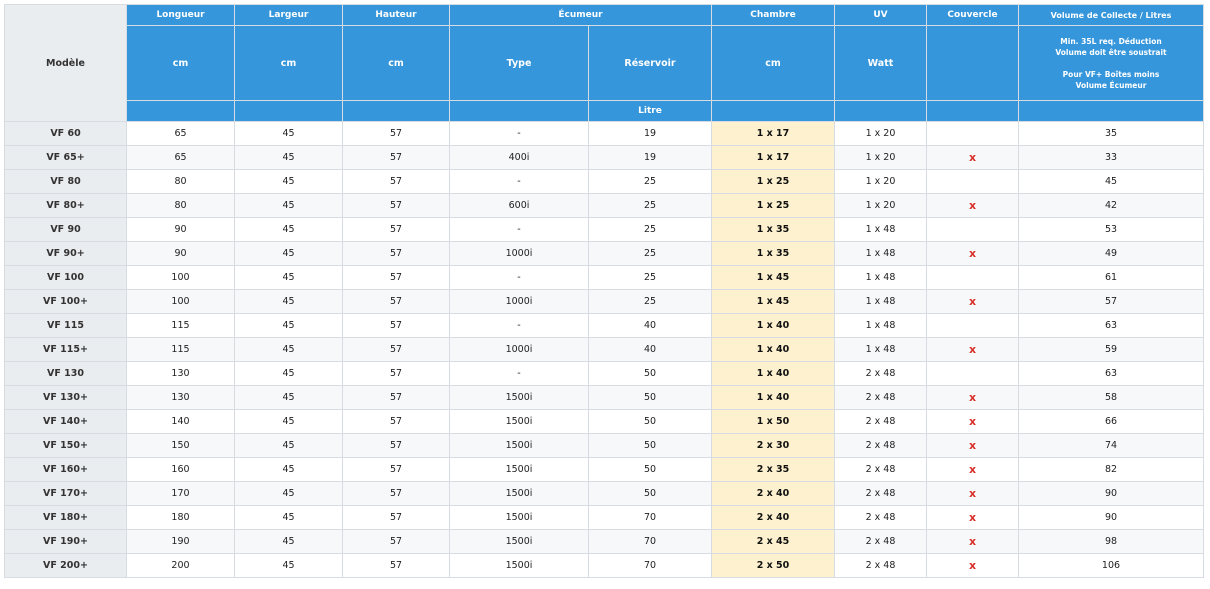 The image size is (1210, 589). Describe the element at coordinates (880, 63) in the screenshot. I see `unit-uv: Watt` at that location.